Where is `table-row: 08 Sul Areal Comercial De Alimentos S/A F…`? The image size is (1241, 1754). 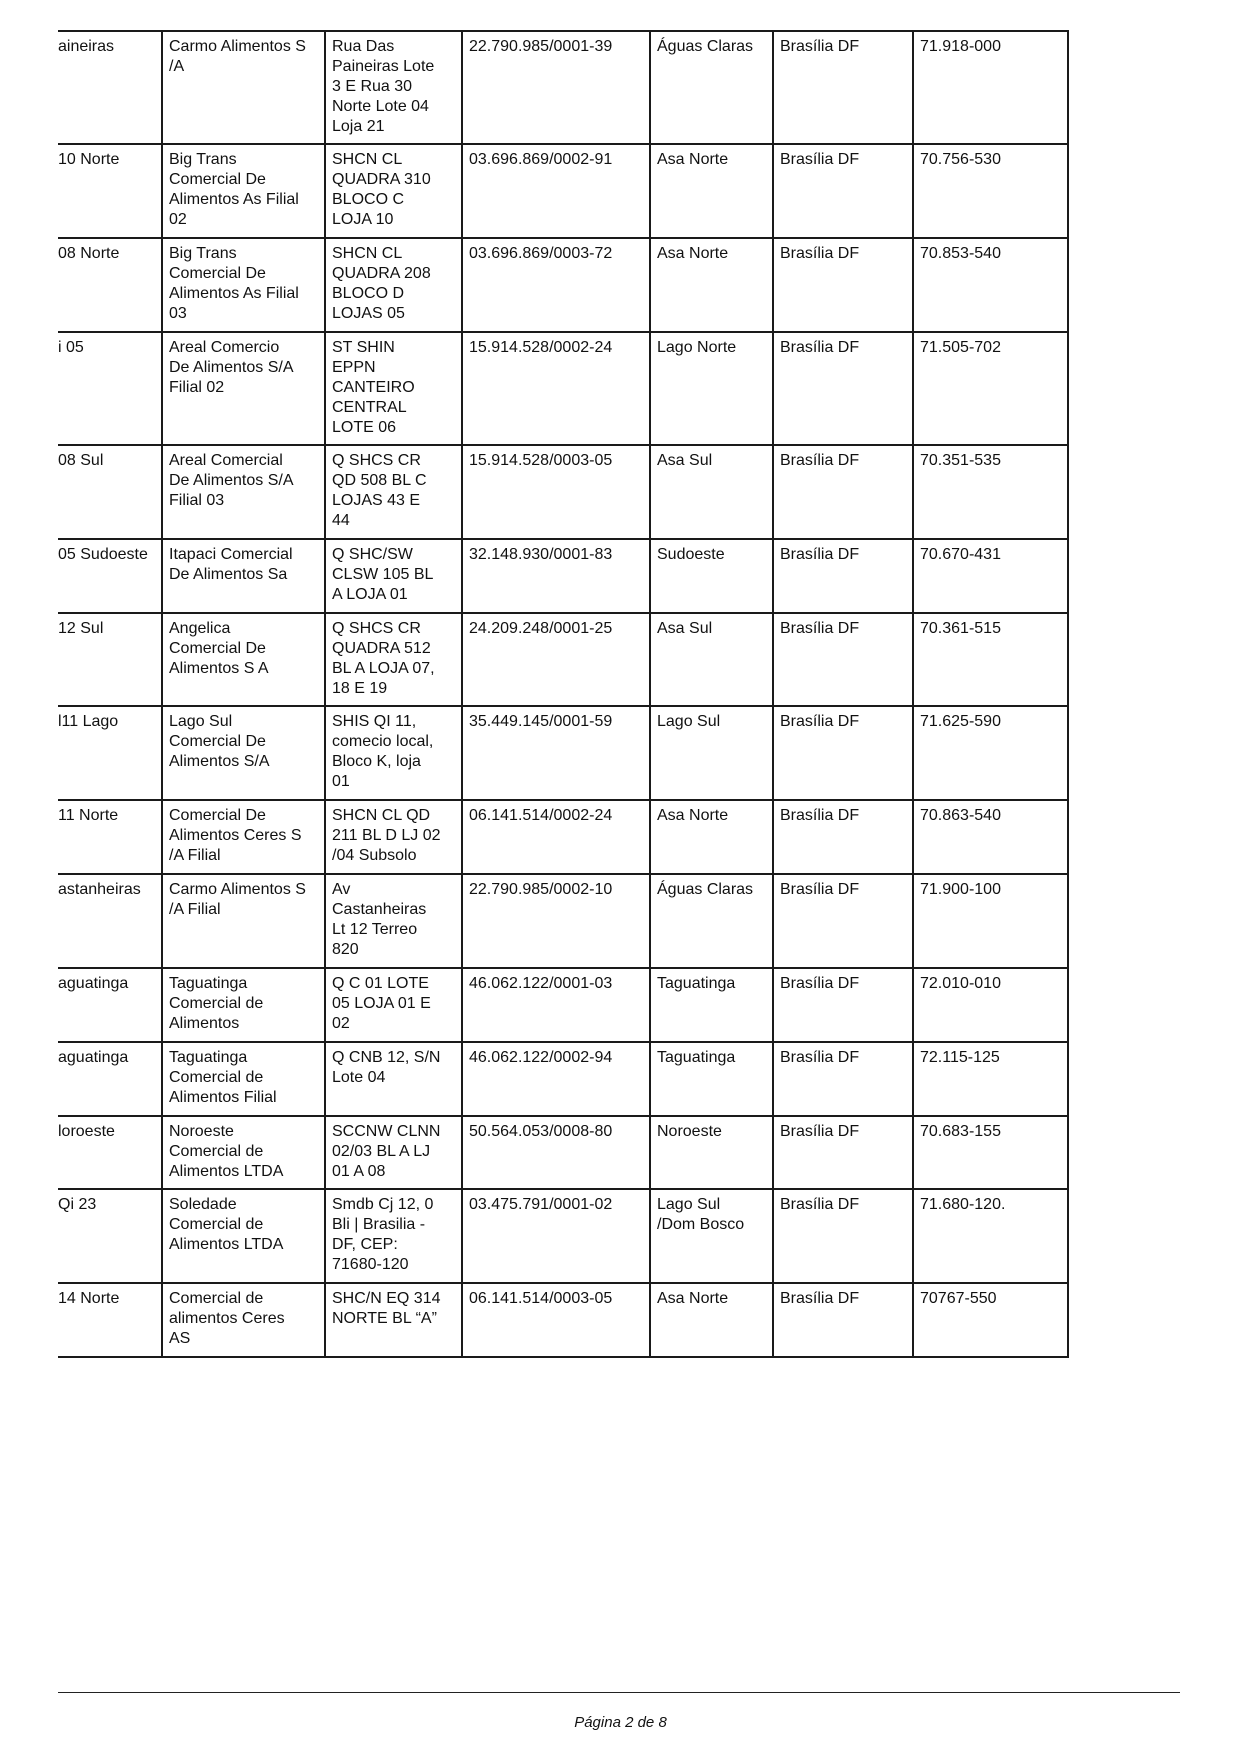 table-row: 08 Sul Areal Comercial De Alimentos S/A F… is located at coordinates (563, 492).